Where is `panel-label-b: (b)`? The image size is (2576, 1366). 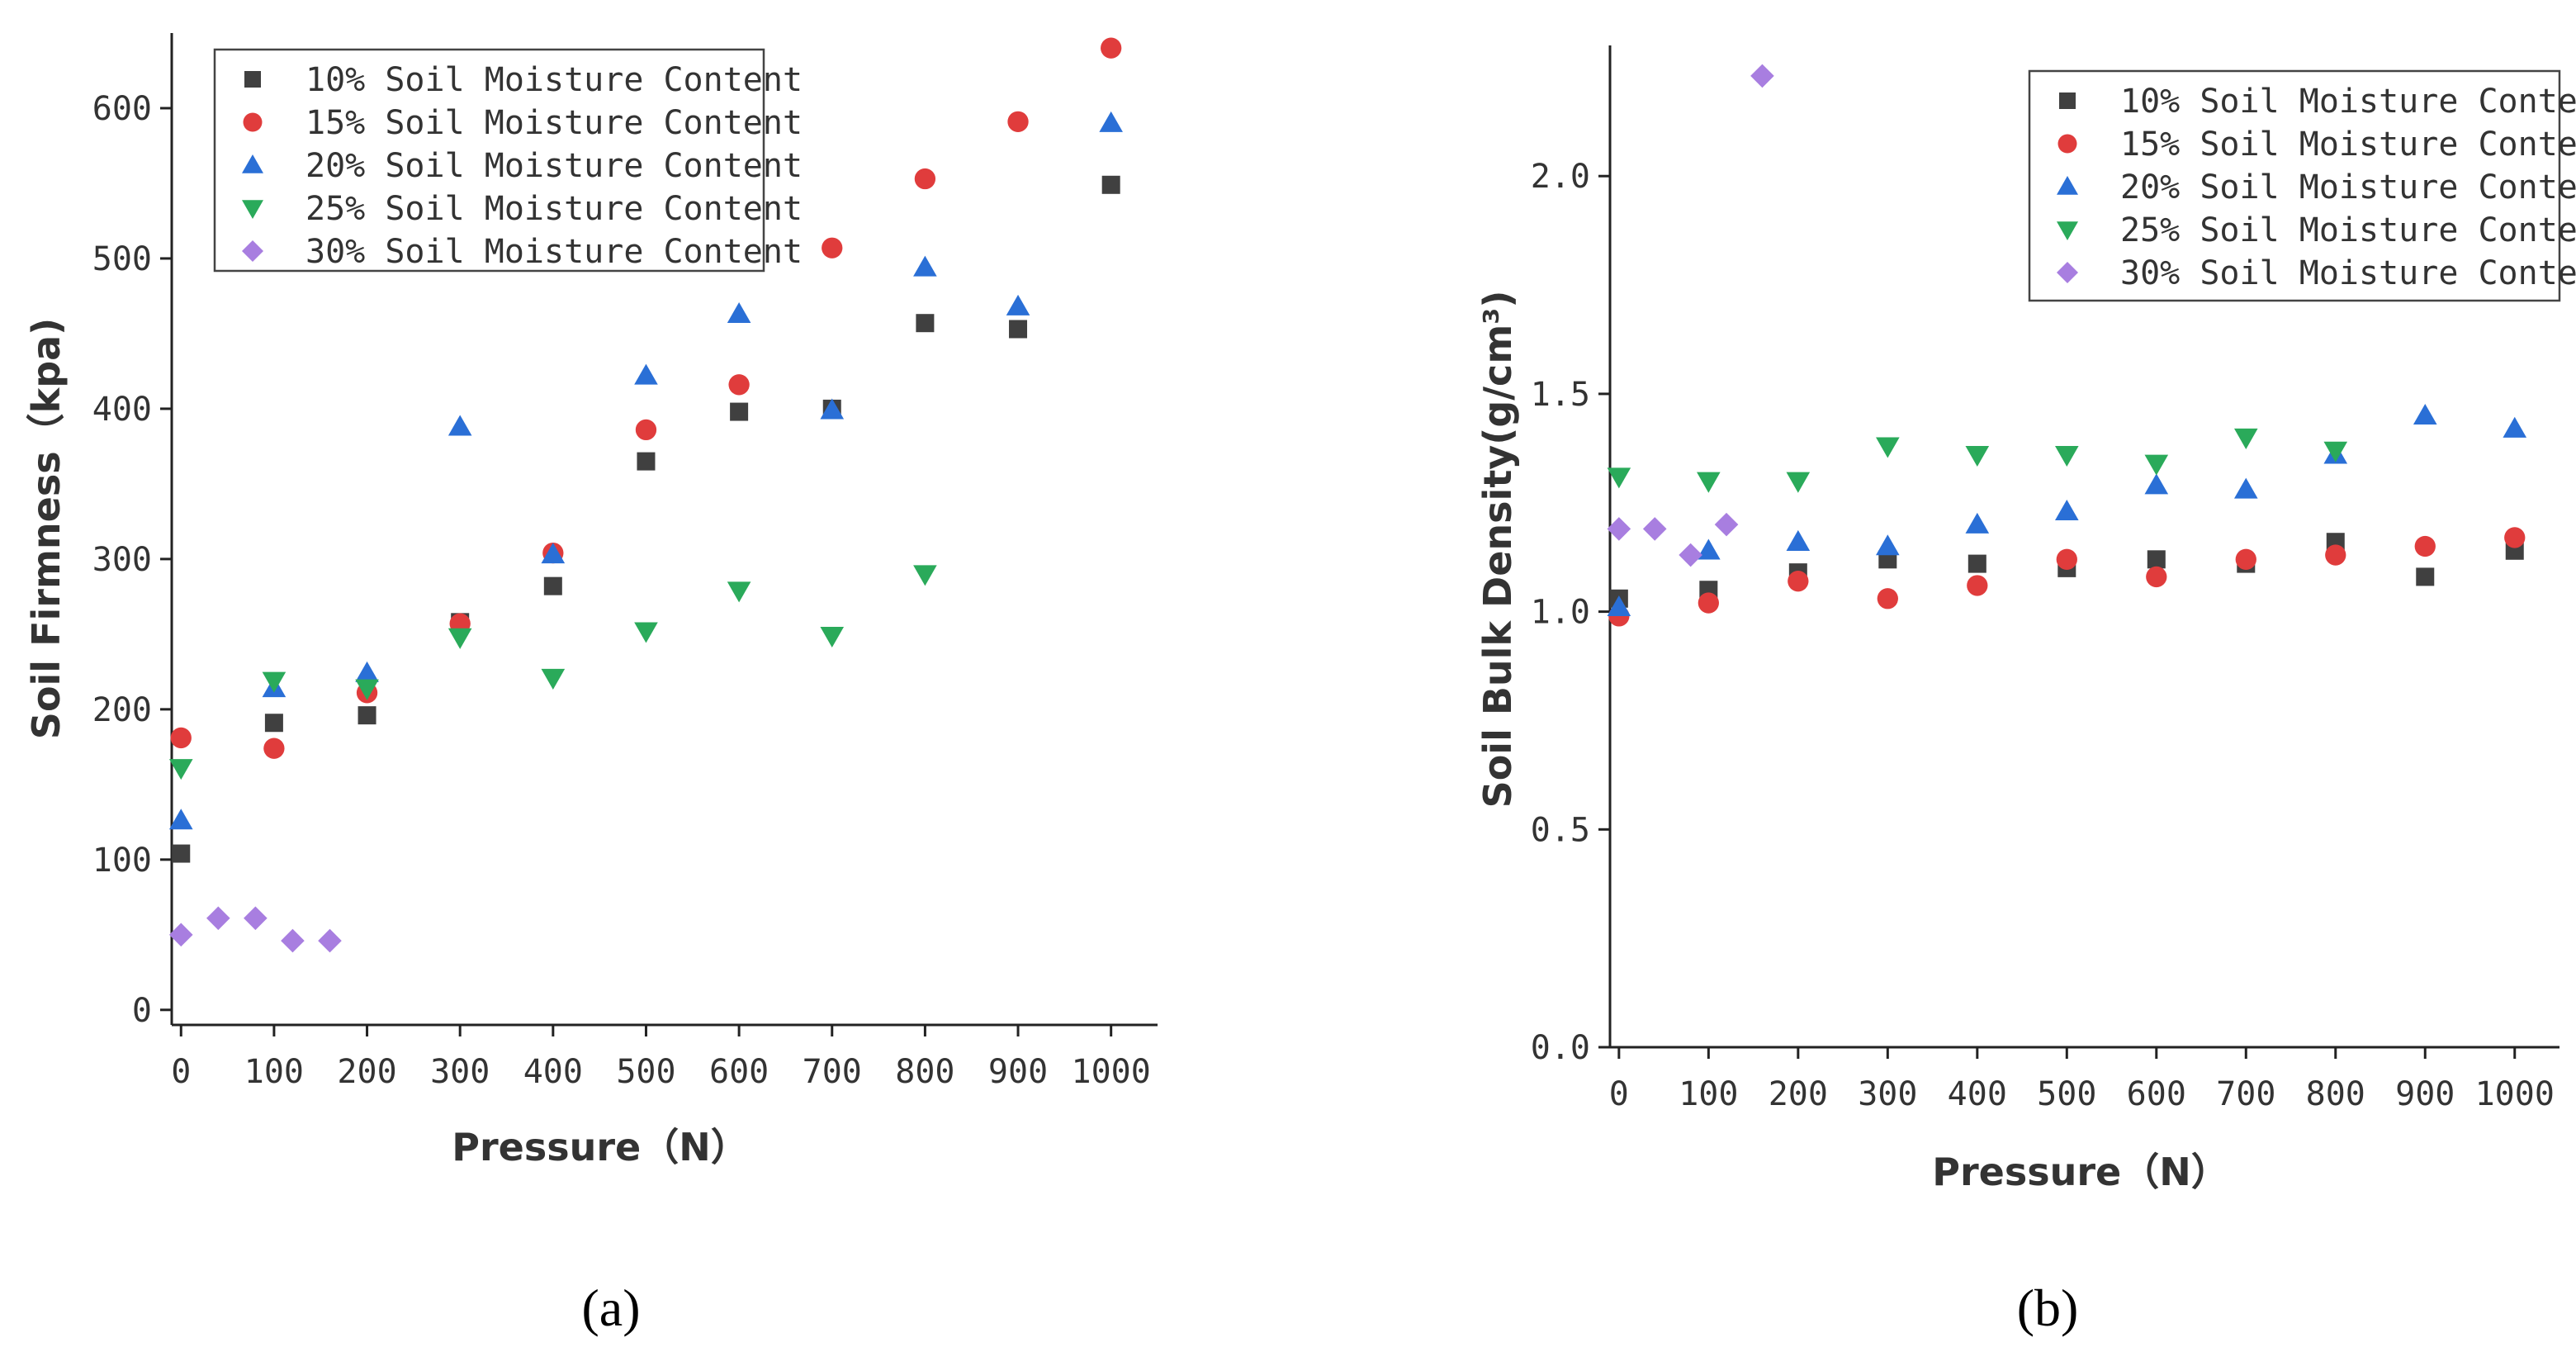 panel-label-b: (b) is located at coordinates (2048, 1307).